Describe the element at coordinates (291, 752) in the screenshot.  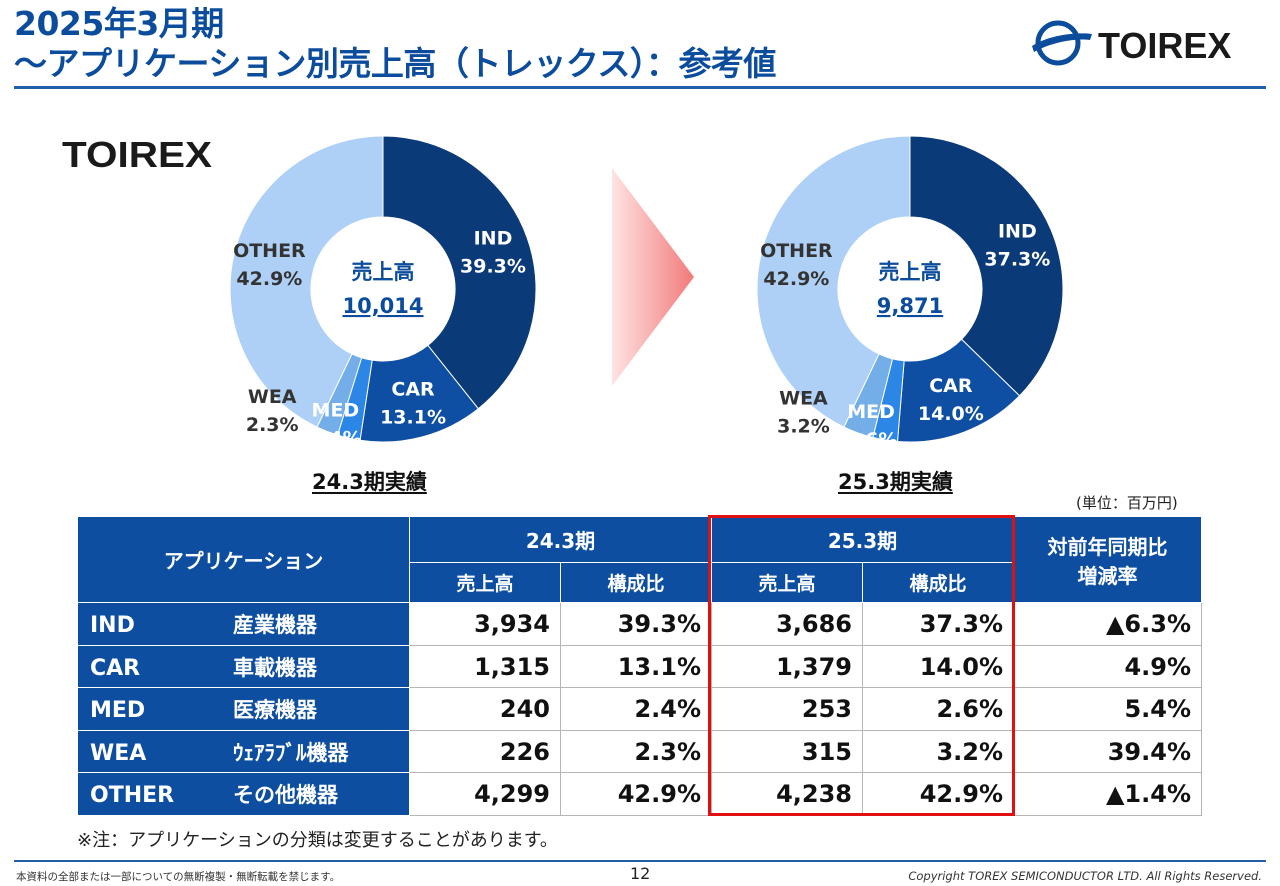
I see `row-name: ｳｪｱﾗﾌﾞﾙ機器` at that location.